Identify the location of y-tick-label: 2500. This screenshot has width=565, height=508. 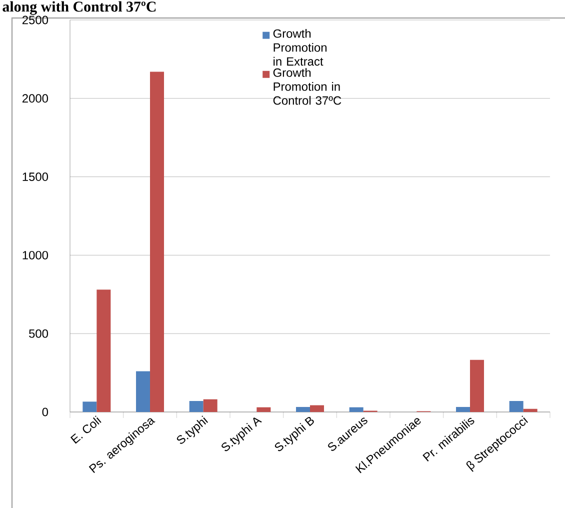
(35, 20).